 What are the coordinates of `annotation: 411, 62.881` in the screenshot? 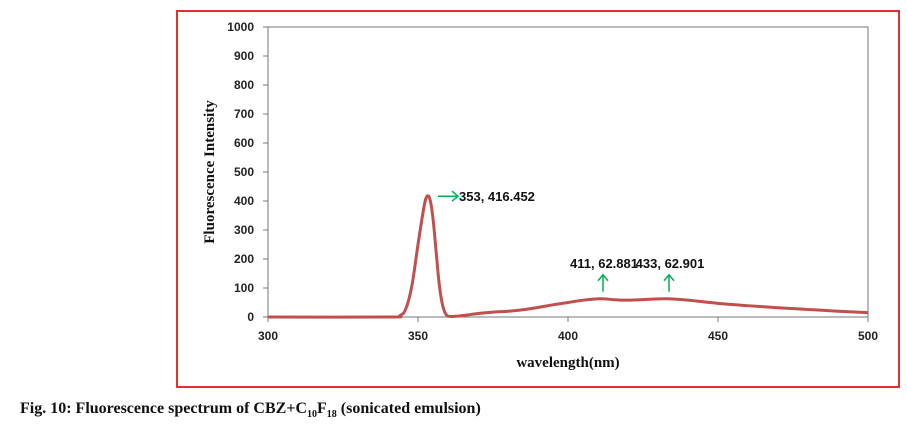 It's located at (604, 274).